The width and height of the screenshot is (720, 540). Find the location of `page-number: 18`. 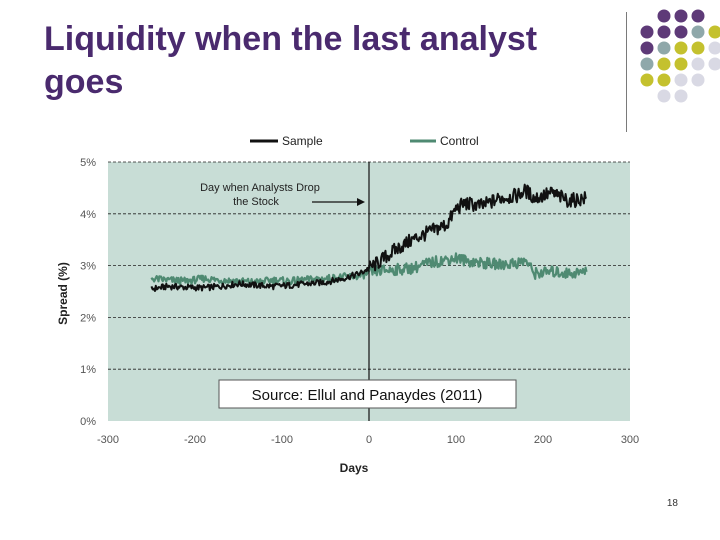

page-number: 18 is located at coordinates (672, 503).